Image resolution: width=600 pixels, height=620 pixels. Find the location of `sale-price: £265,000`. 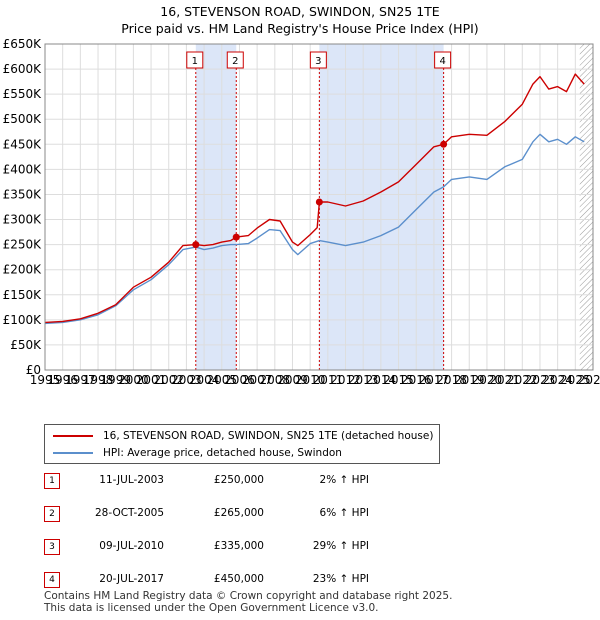

sale-price: £265,000 is located at coordinates (238, 513).